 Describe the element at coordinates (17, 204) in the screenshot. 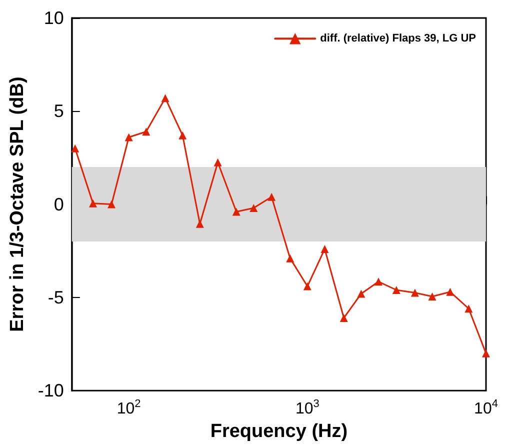

I see `y-axis-title: Error in 1/3-Octave SPL (dB)` at that location.